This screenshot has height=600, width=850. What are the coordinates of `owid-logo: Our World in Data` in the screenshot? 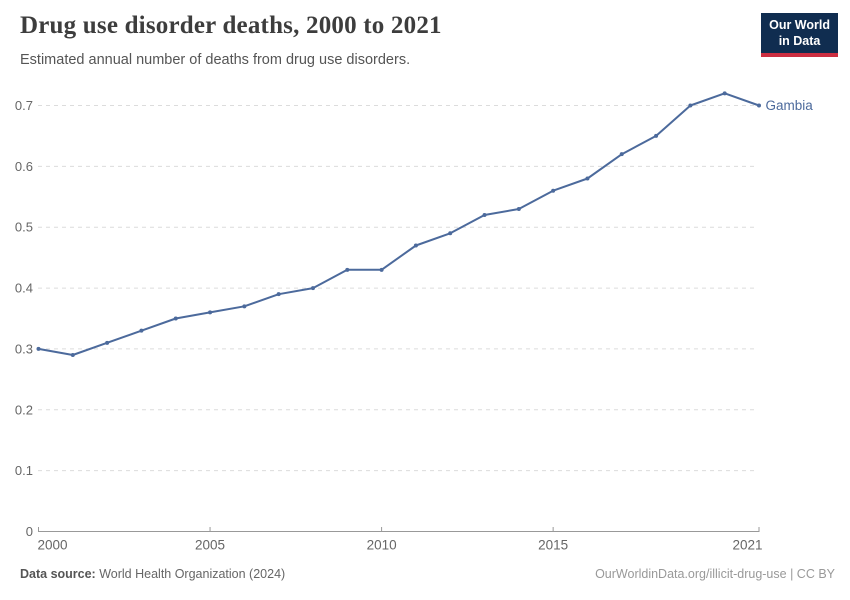 It's located at (799, 35).